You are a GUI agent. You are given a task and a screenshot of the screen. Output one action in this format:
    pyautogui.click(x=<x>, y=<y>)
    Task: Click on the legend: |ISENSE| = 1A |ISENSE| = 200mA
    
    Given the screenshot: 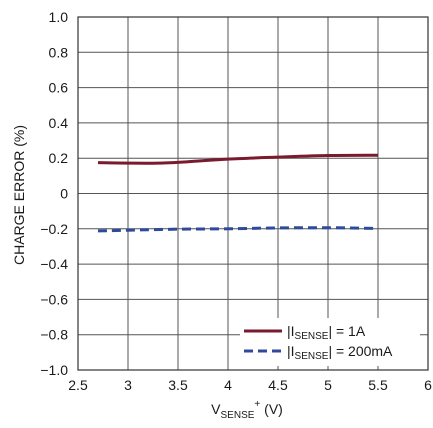 What is the action you would take?
    pyautogui.click(x=330, y=342)
    